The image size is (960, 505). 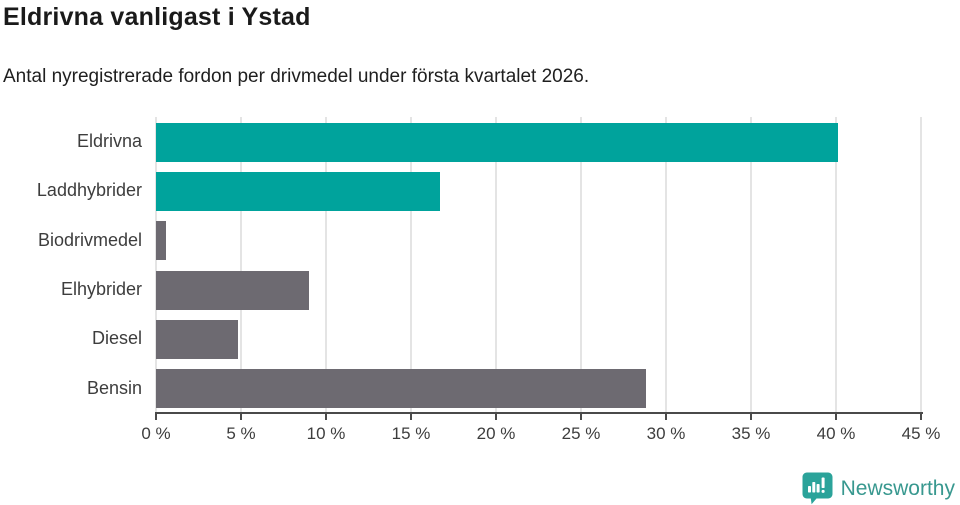 What do you see at coordinates (921, 433) in the screenshot?
I see `x-tick-label-45: 45 %` at bounding box center [921, 433].